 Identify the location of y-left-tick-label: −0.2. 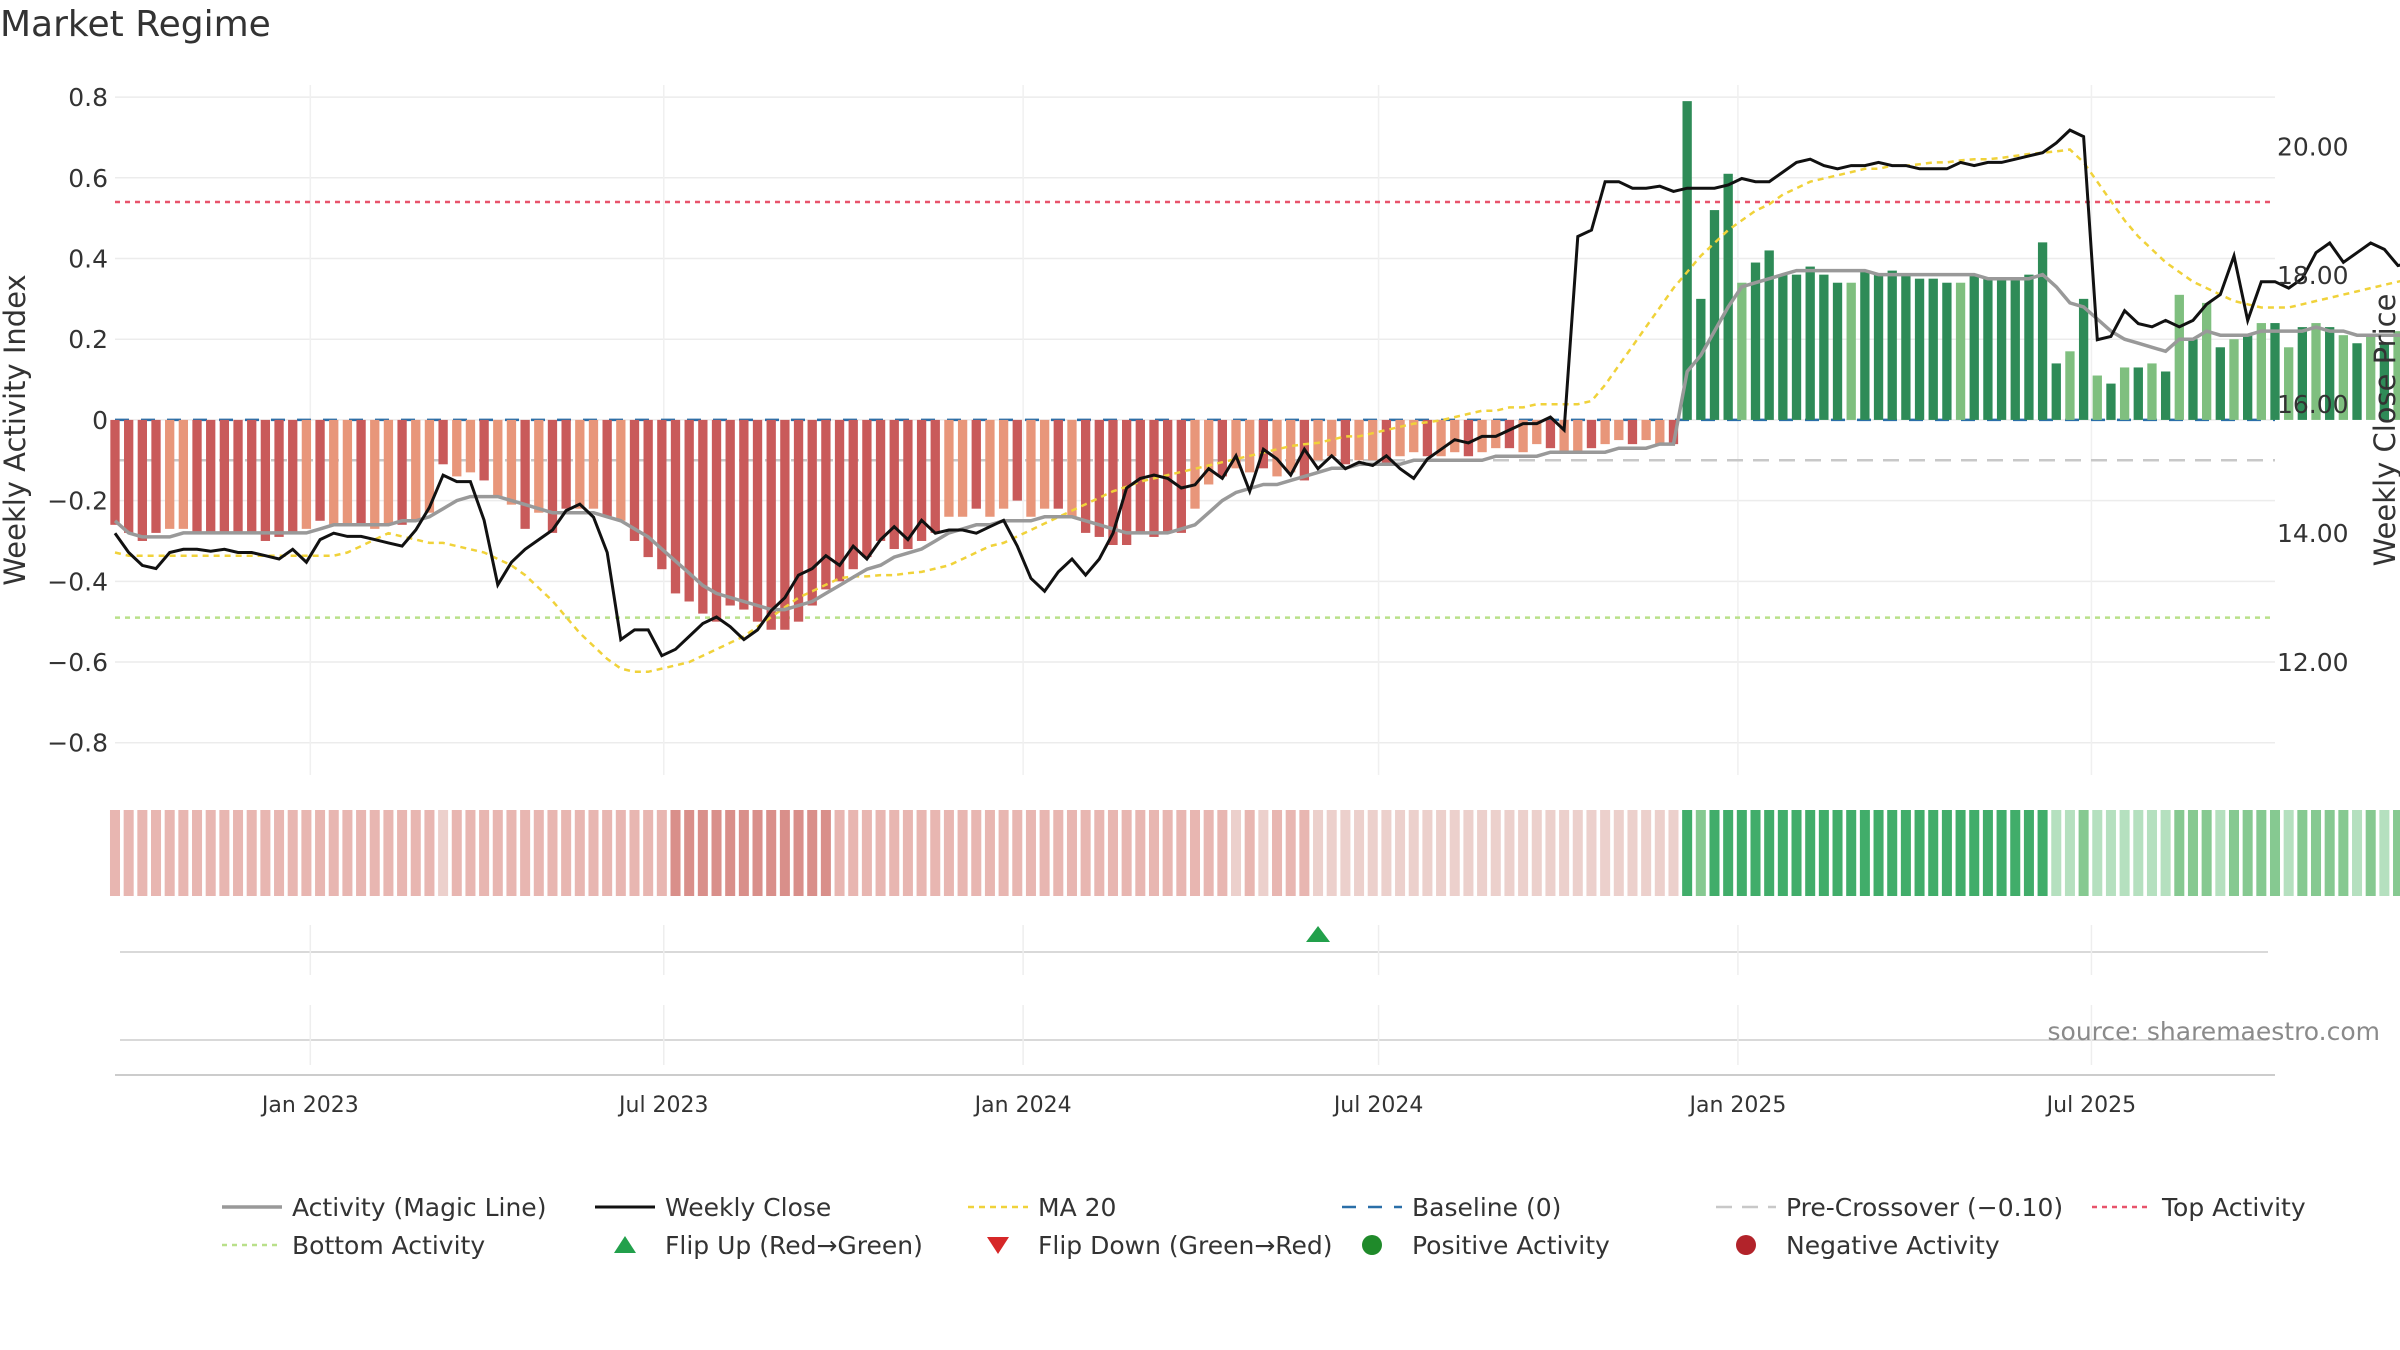
(77, 501).